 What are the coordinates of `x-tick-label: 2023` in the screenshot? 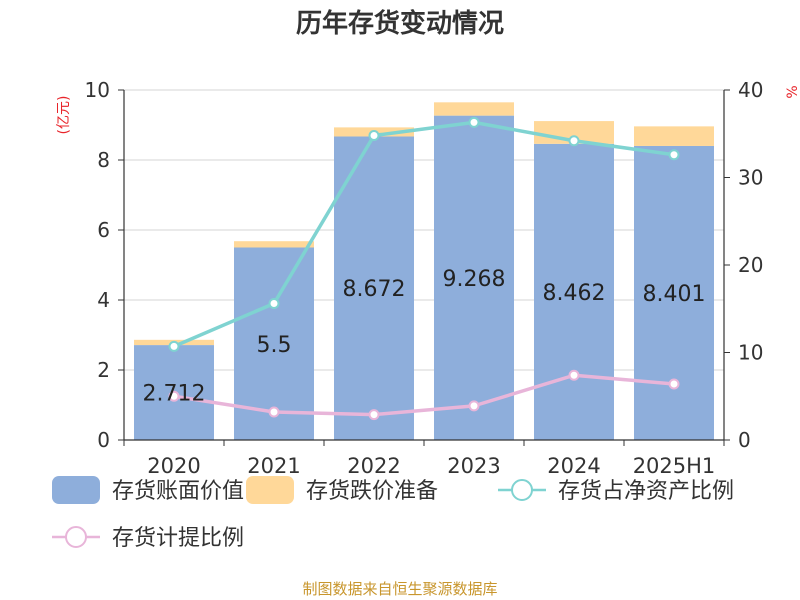 It's located at (473, 466).